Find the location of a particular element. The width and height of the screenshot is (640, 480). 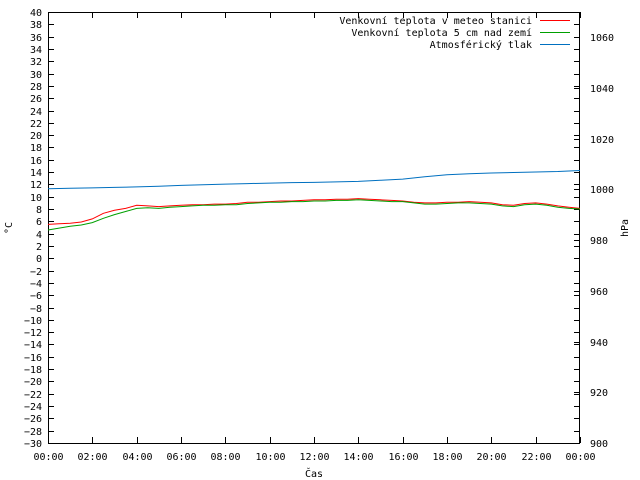

right-tick-label: 1060 is located at coordinates (602, 38).